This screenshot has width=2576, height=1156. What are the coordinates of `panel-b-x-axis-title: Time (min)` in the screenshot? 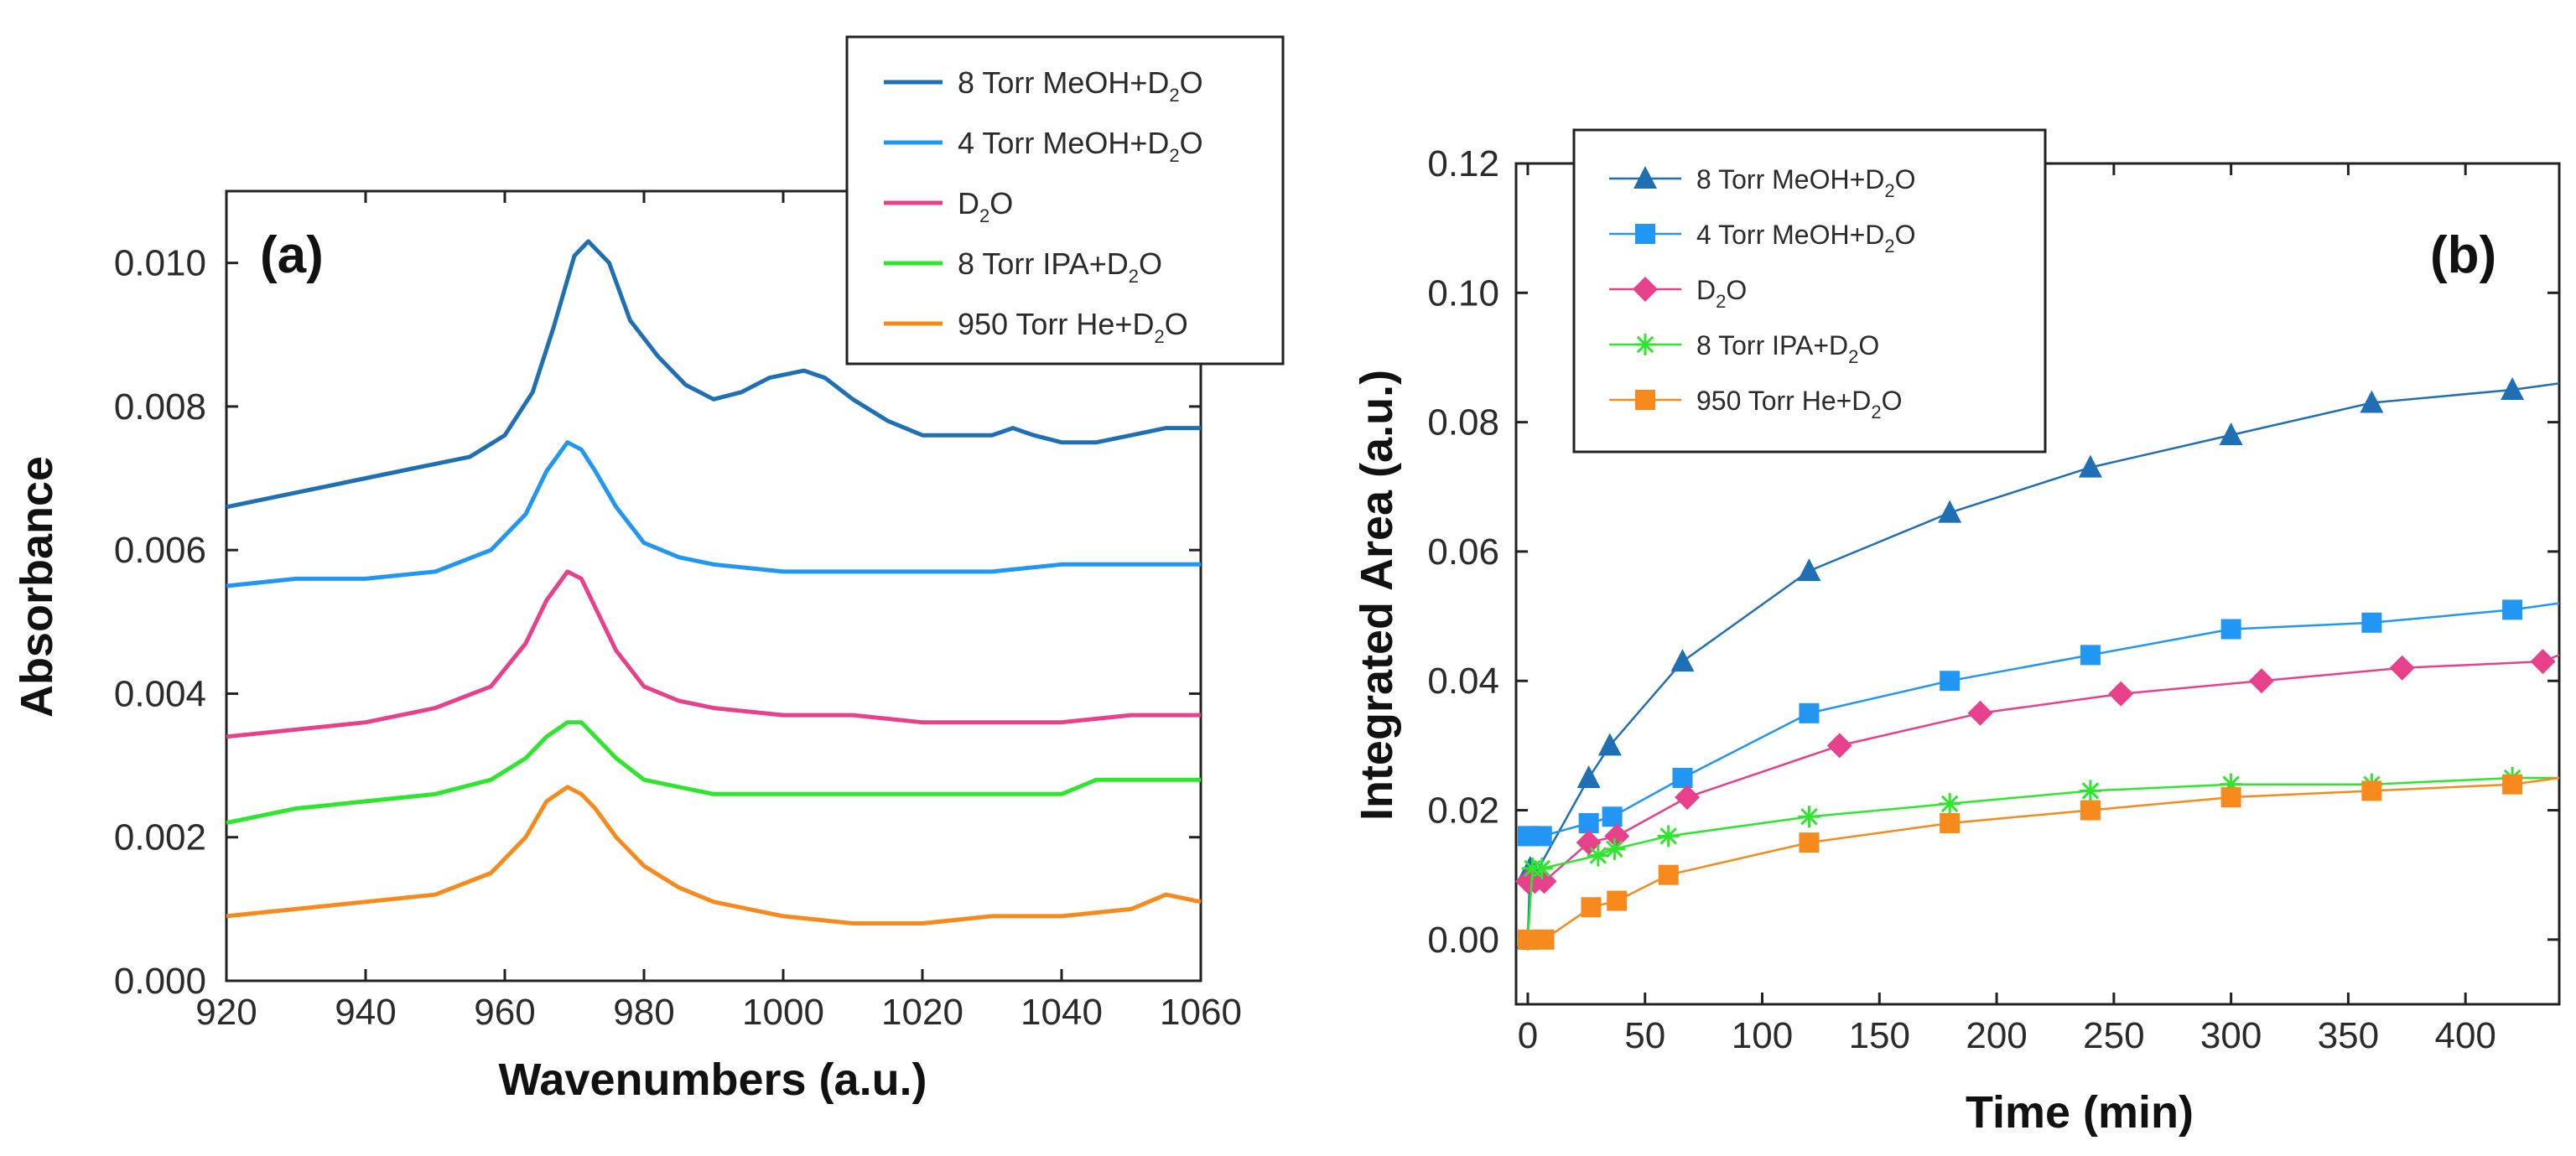 It's located at (2080, 1112).